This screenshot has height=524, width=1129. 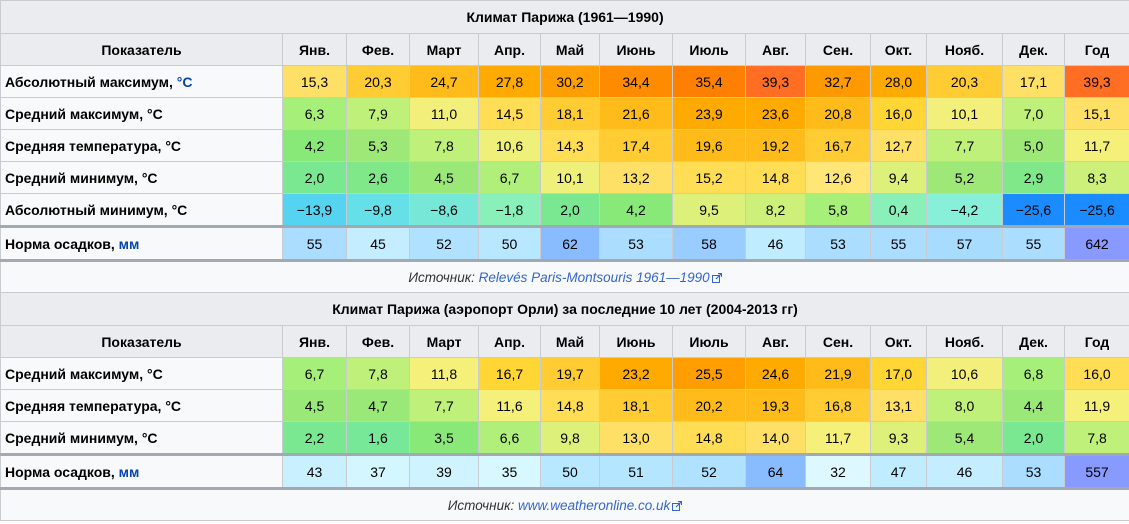 What do you see at coordinates (570, 49) in the screenshot?
I see `header-month: Май` at bounding box center [570, 49].